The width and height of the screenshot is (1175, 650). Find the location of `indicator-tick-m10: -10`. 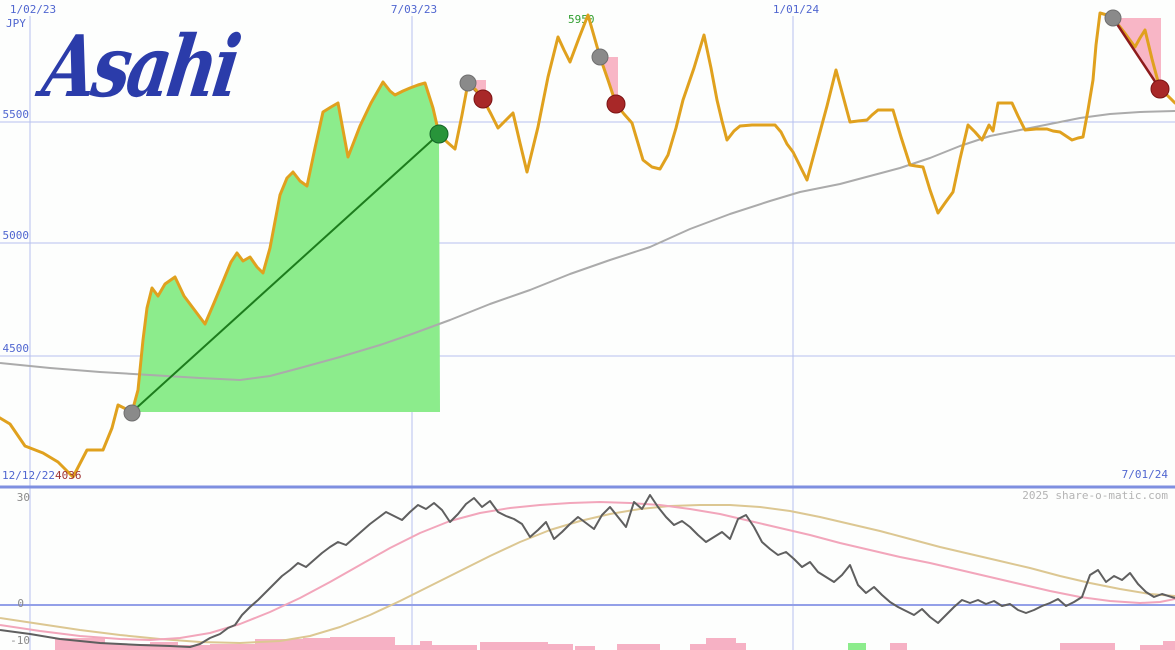

indicator-tick-m10: -10 is located at coordinates (20, 640).